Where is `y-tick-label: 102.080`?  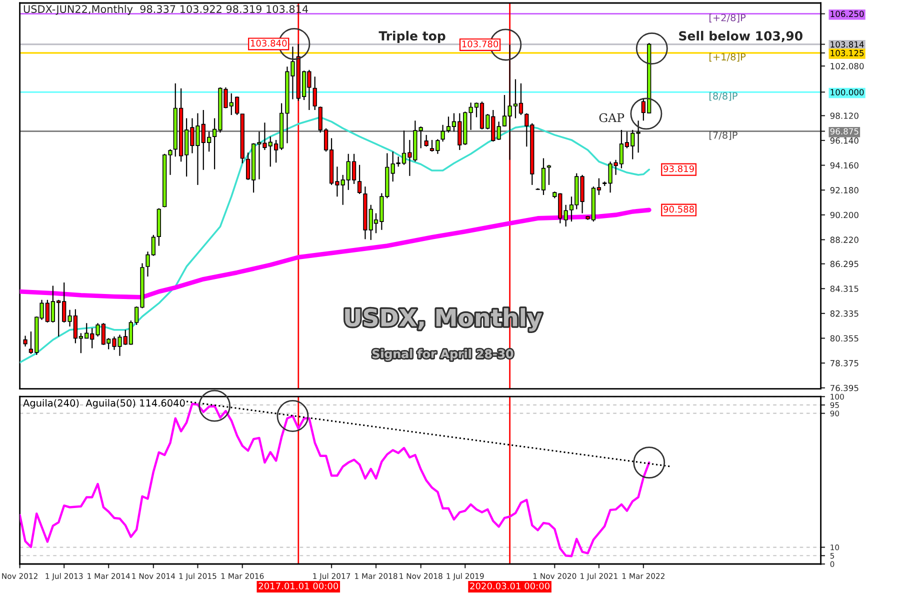
y-tick-label: 102.080 is located at coordinates (847, 66).